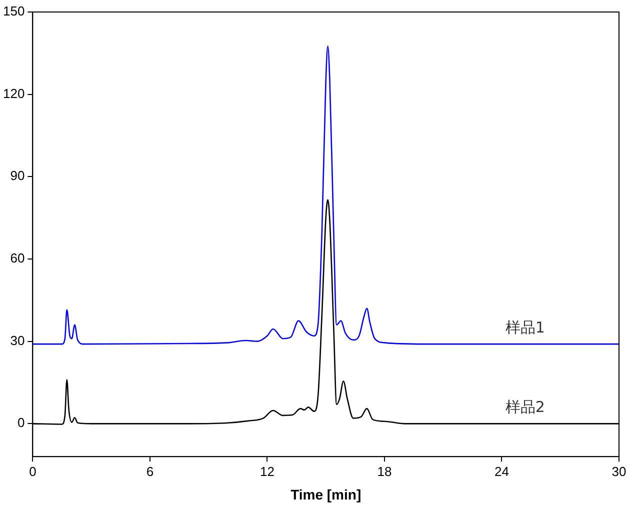 Image resolution: width=631 pixels, height=512 pixels. Describe the element at coordinates (501, 471) in the screenshot. I see `x-tick-label: 24` at that location.